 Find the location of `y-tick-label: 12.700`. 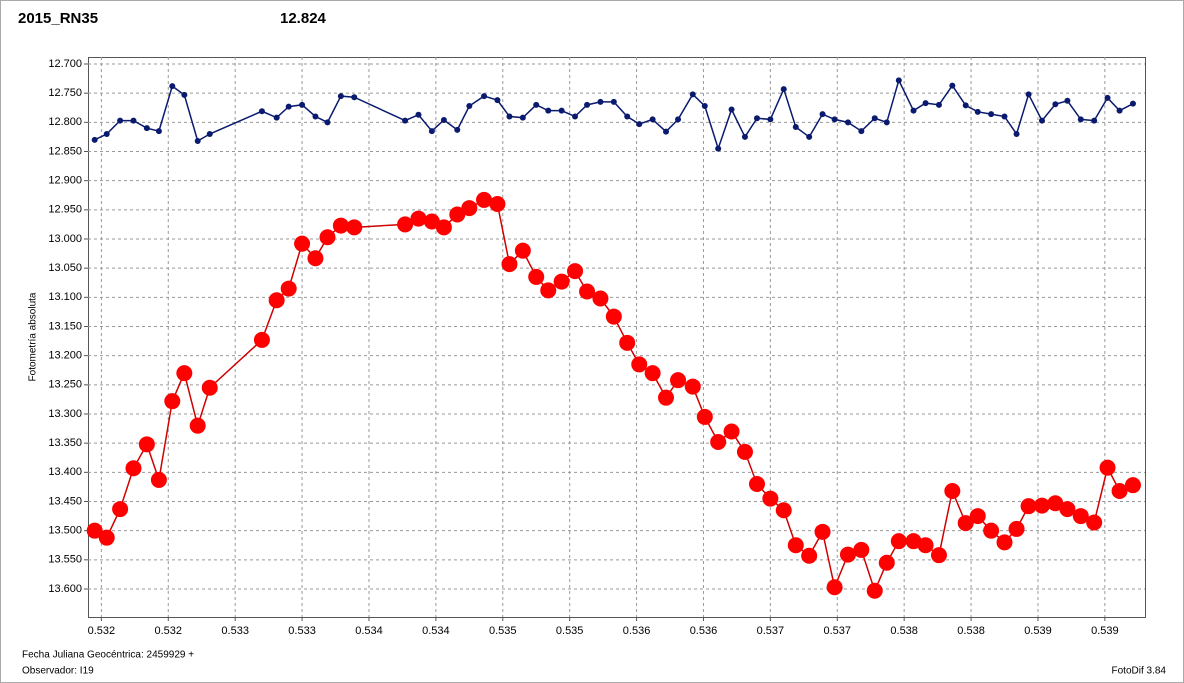

y-tick-label: 12.700 is located at coordinates (65, 64).